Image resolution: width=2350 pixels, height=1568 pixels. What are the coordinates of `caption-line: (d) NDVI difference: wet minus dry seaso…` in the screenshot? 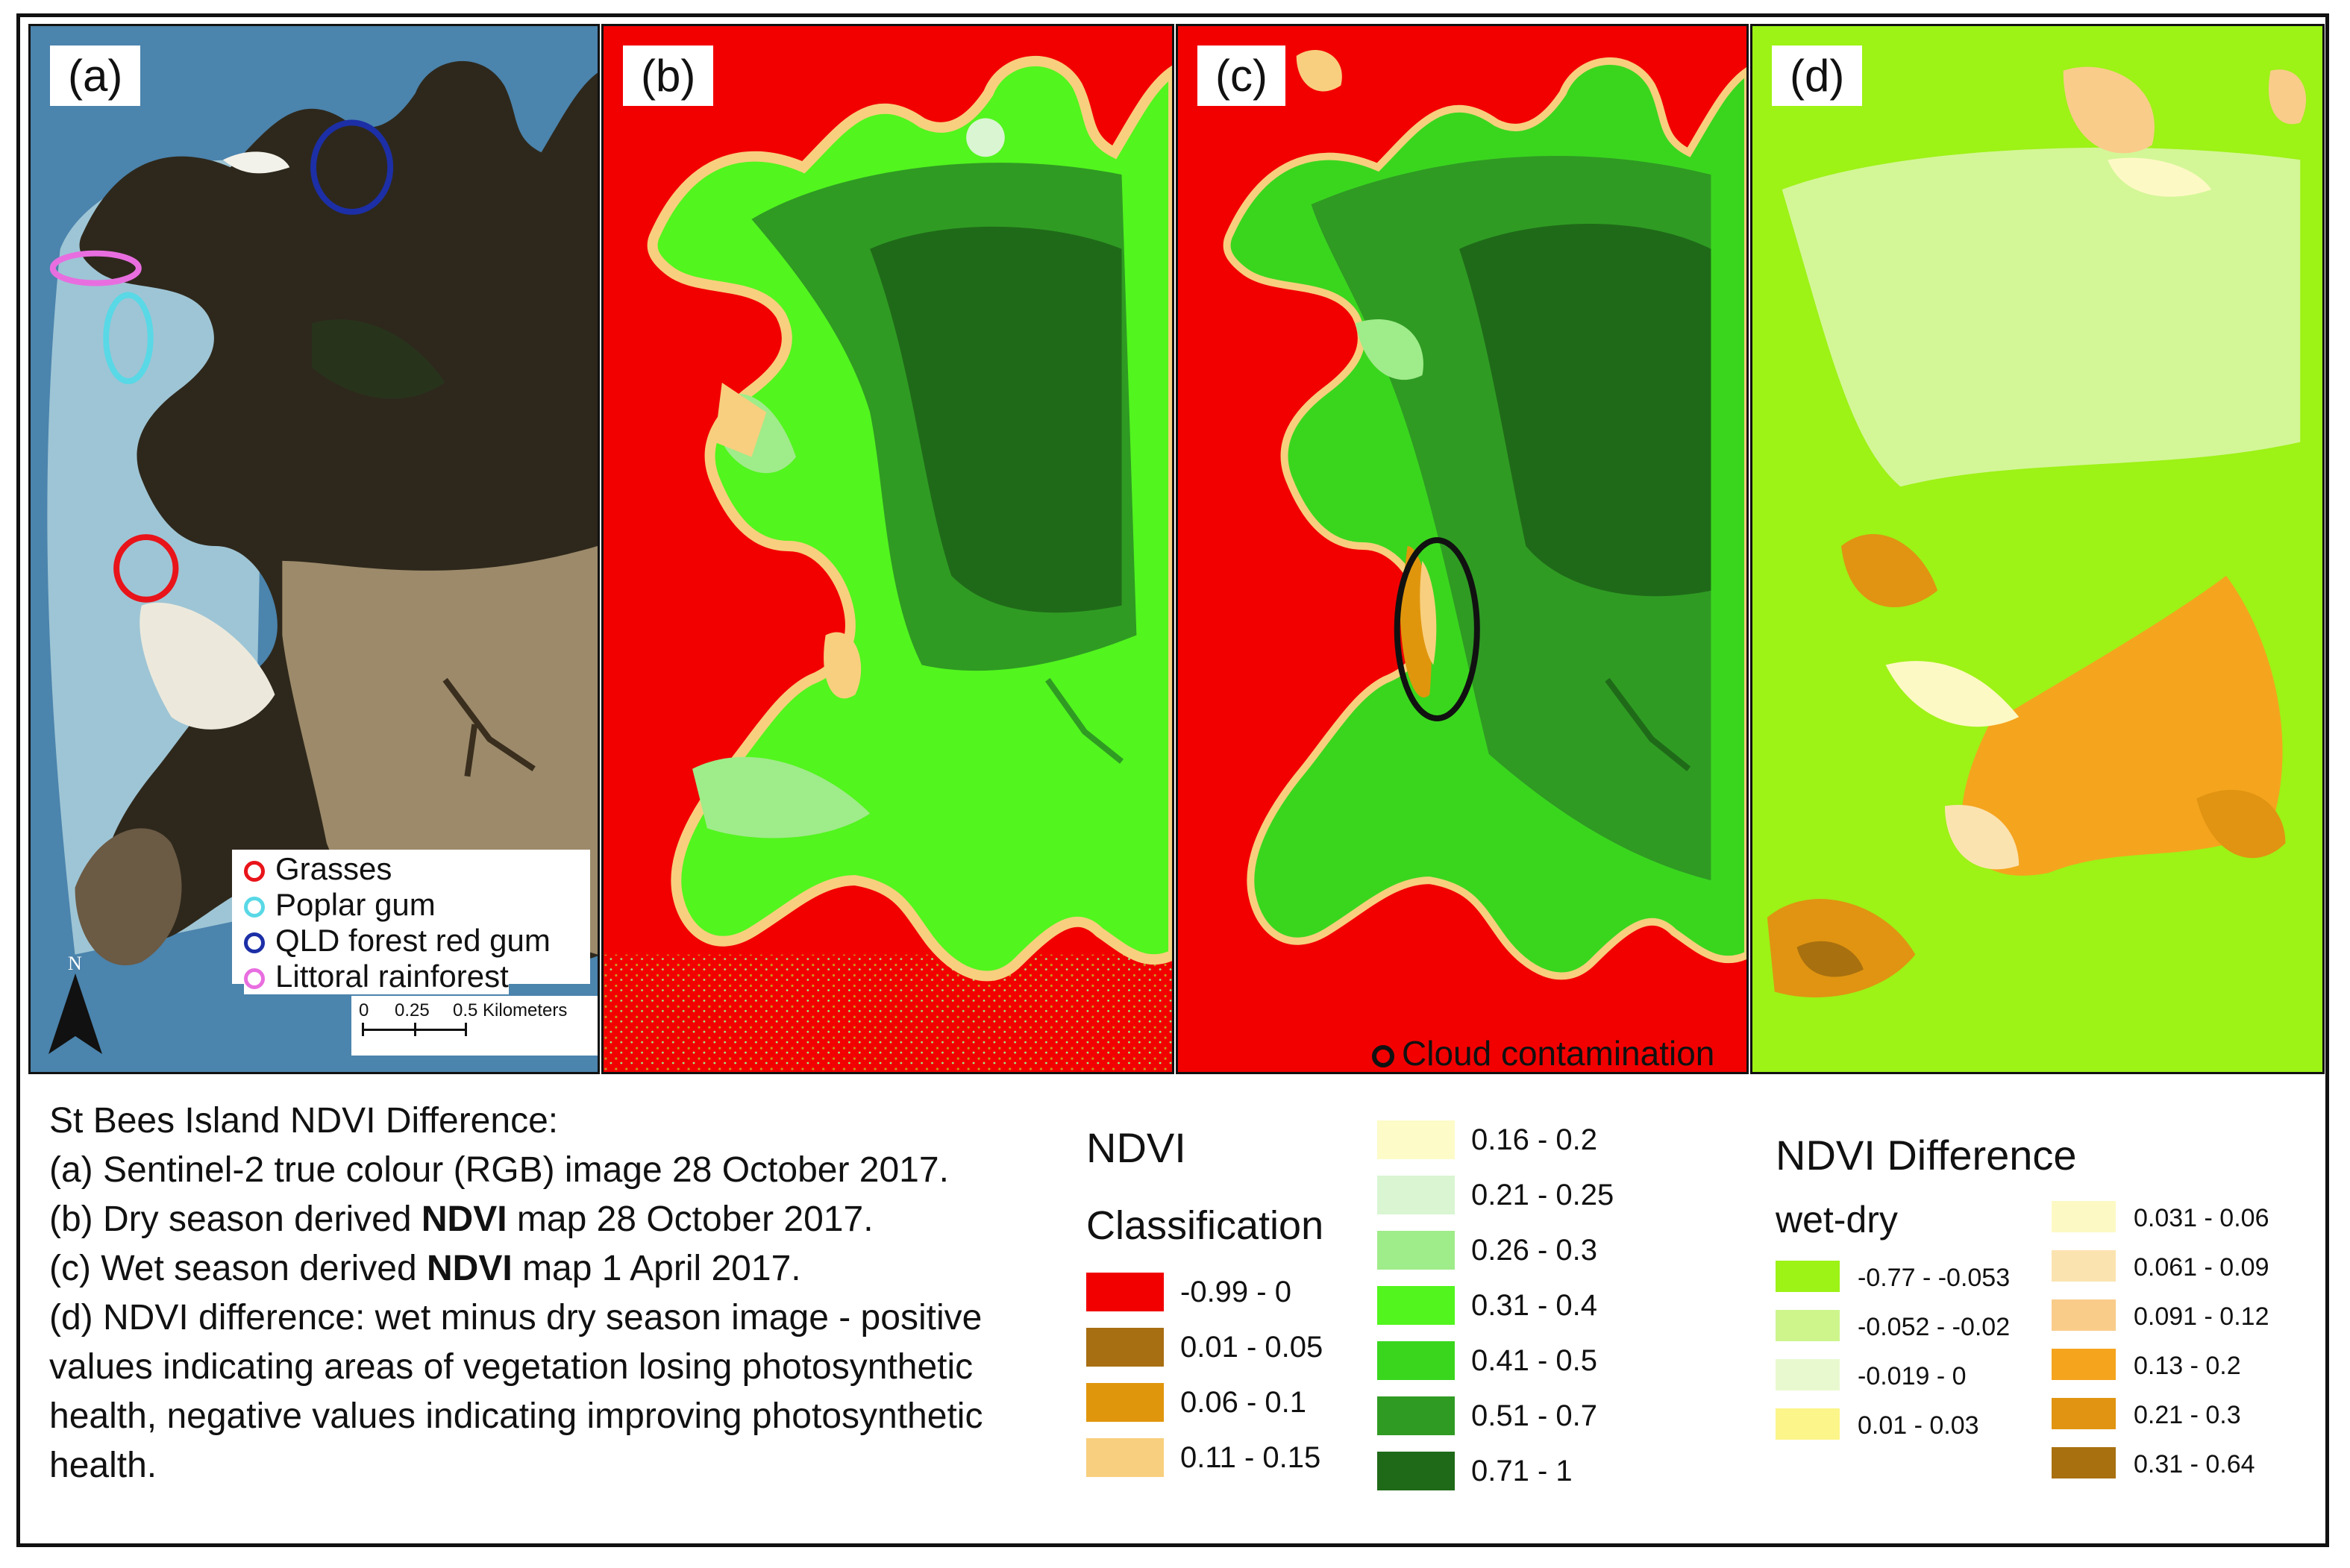 It's located at (516, 1391).